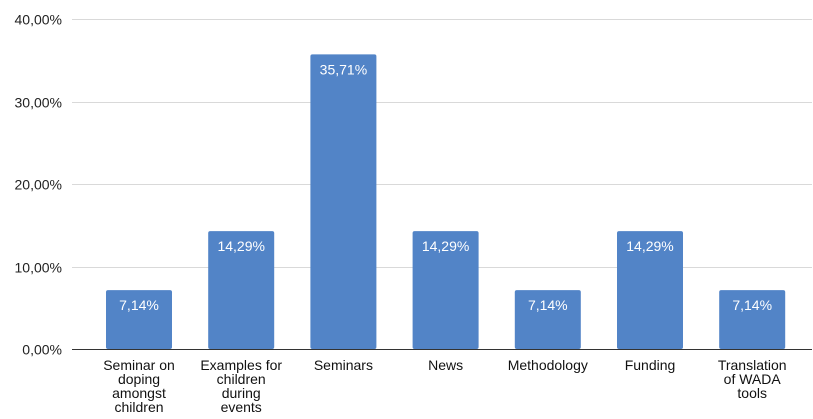  I want to click on y-tick-label: 40,00%, so click(38, 20).